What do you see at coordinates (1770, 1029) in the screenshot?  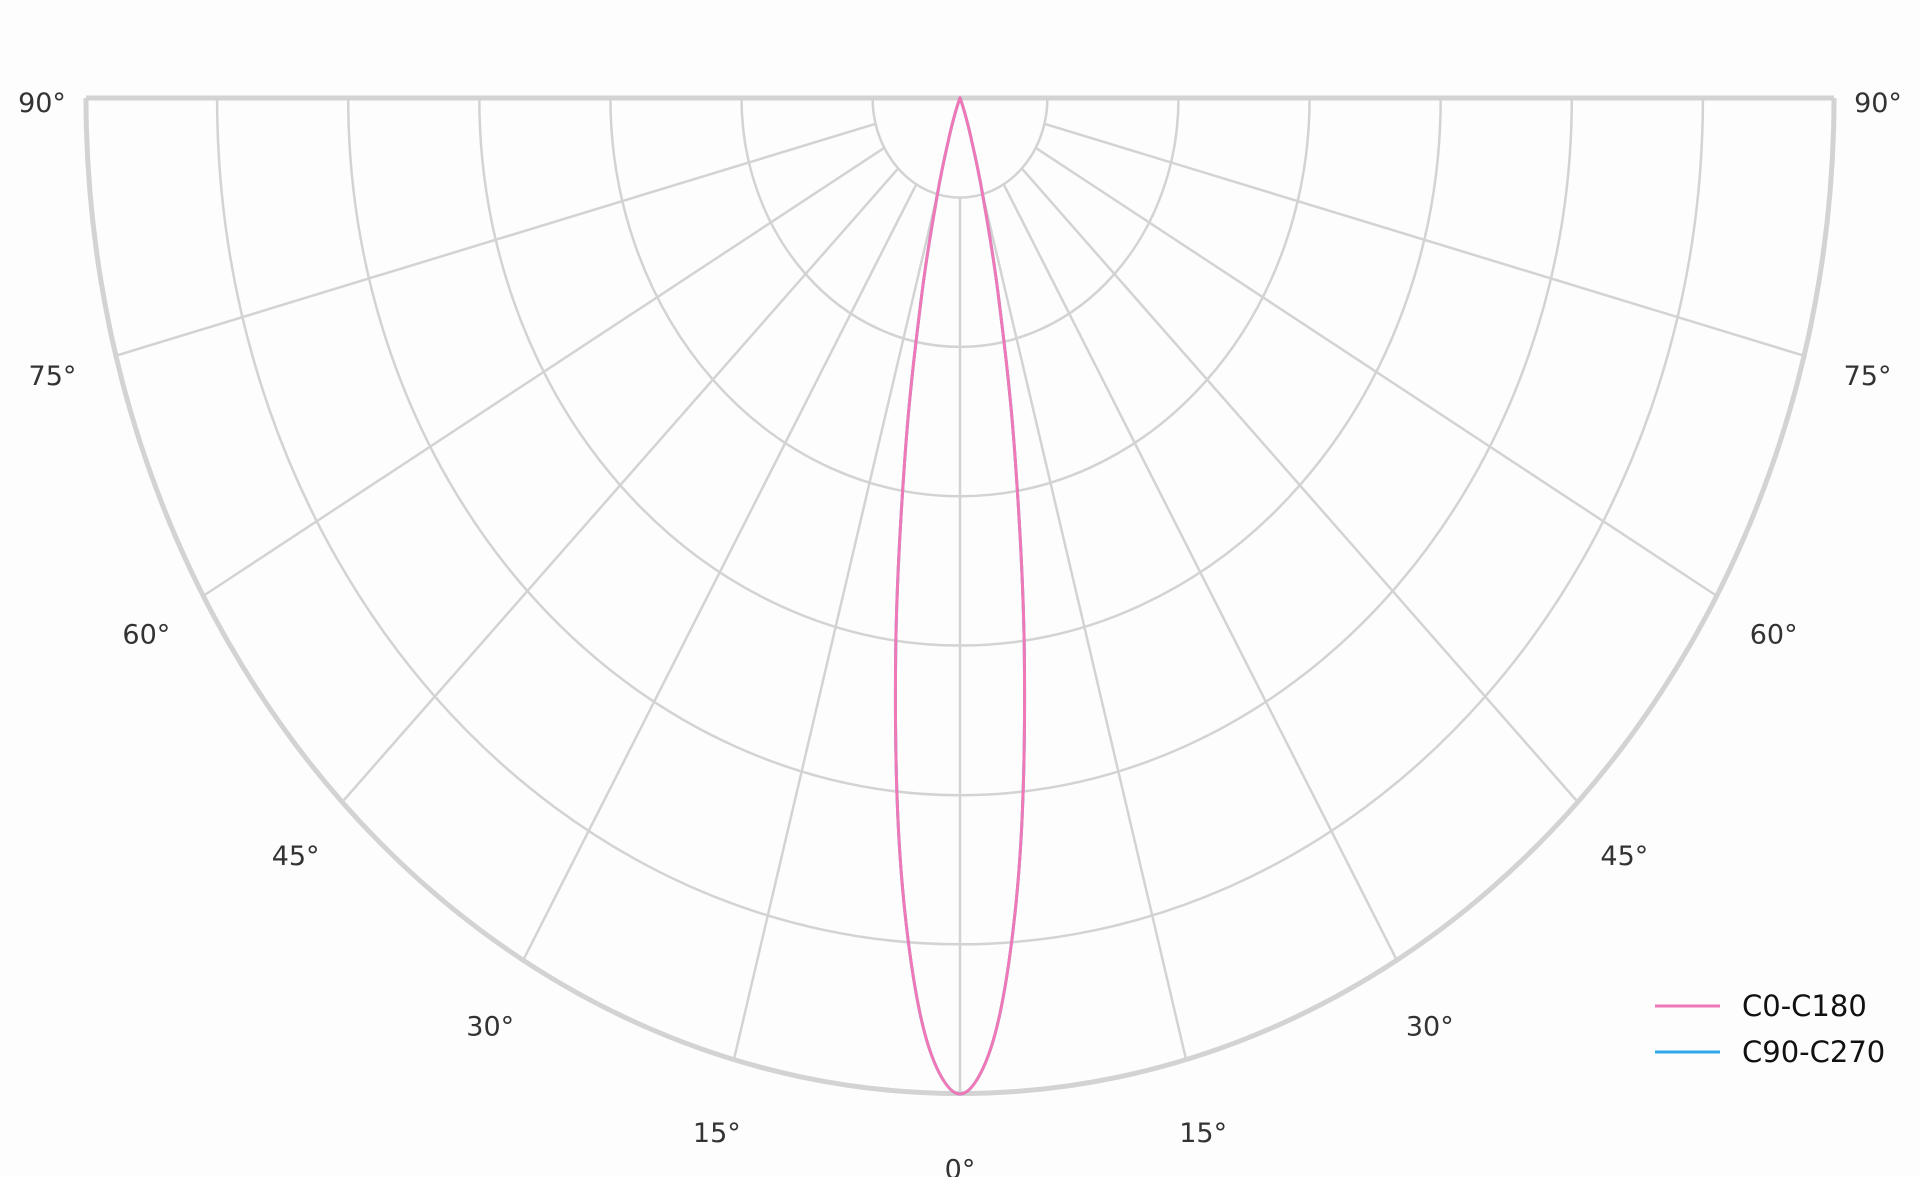 I see `legend: C0-C180 C90-C270` at bounding box center [1770, 1029].